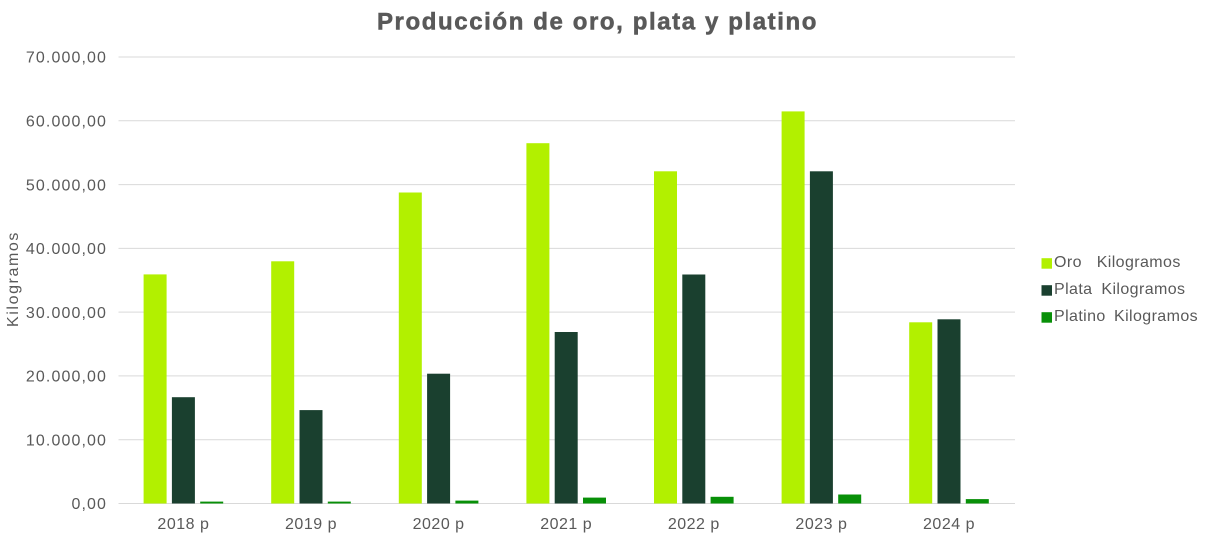 This screenshot has height=559, width=1210. Describe the element at coordinates (66, 122) in the screenshot. I see `svg-text: 60.000,00` at that location.